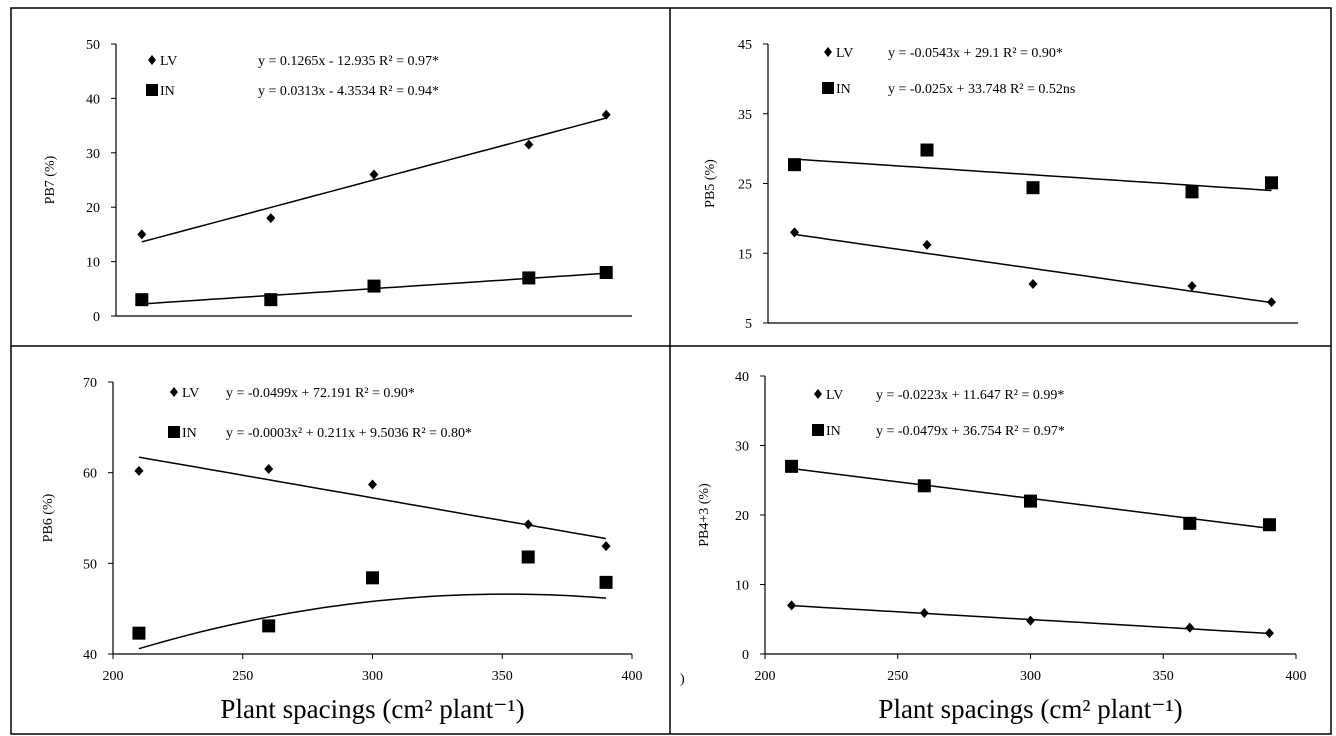 The height and width of the screenshot is (736, 1336). Describe the element at coordinates (970, 395) in the screenshot. I see `regression-equation-lv: y = -0.0223x + 11.647 R² = 0.99*` at that location.